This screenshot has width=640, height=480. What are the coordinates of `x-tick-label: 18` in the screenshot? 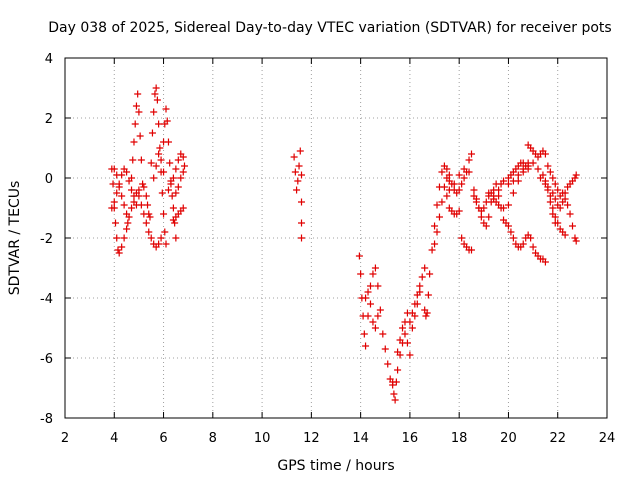 It's located at (459, 438).